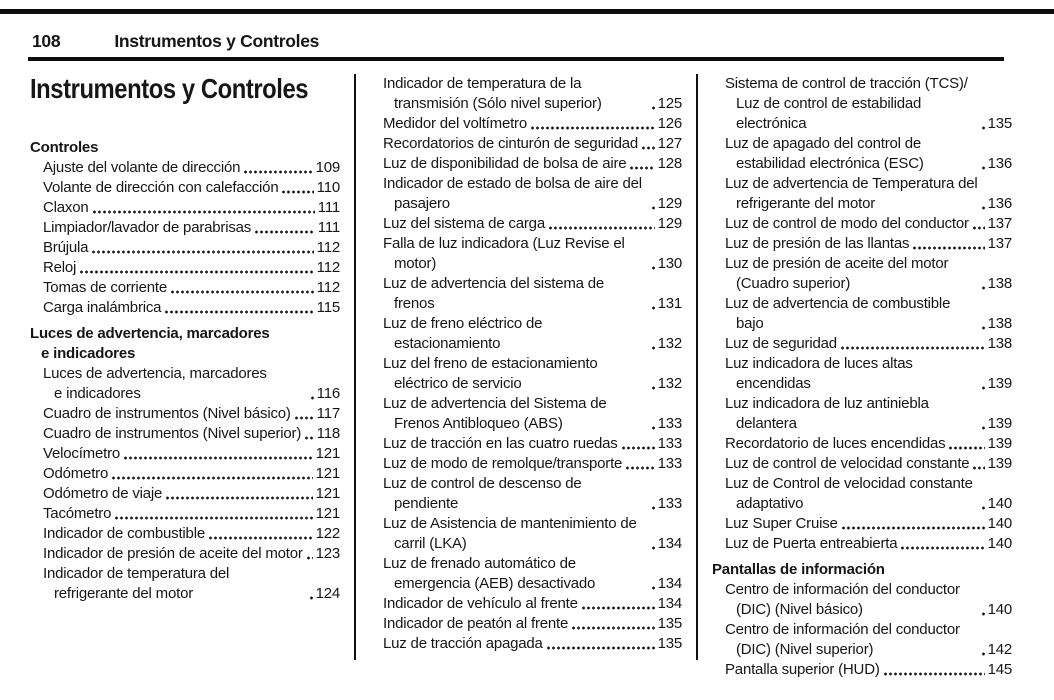 The width and height of the screenshot is (1054, 700). I want to click on toc-entry-title: Luz de presión de las llantas, so click(817, 243).